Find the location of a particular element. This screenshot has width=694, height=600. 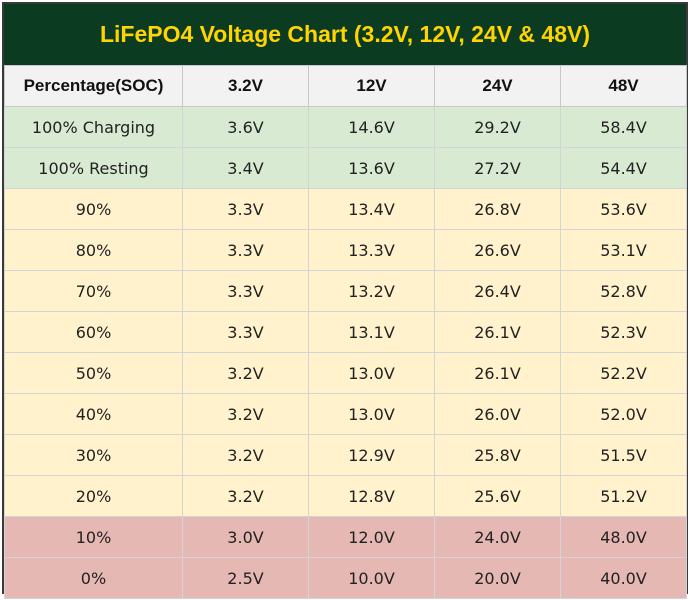

table-row: 10% 3.0V 12.0V 24.0V 48.0V is located at coordinates (345, 537).